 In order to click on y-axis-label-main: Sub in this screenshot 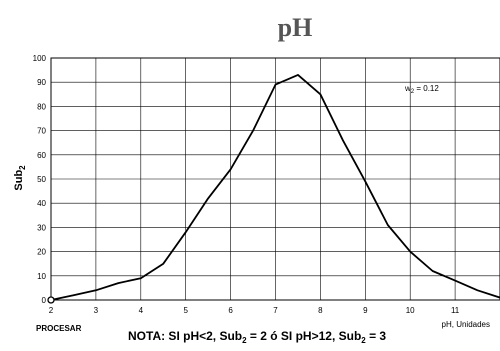, I will do `click(19, 180)`.